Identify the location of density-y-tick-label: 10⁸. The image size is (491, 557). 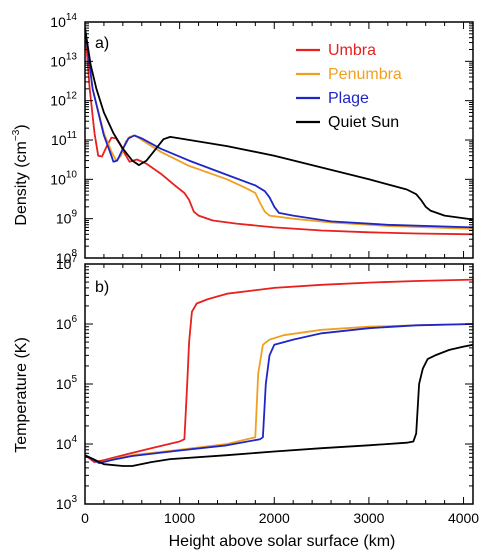
(67, 257).